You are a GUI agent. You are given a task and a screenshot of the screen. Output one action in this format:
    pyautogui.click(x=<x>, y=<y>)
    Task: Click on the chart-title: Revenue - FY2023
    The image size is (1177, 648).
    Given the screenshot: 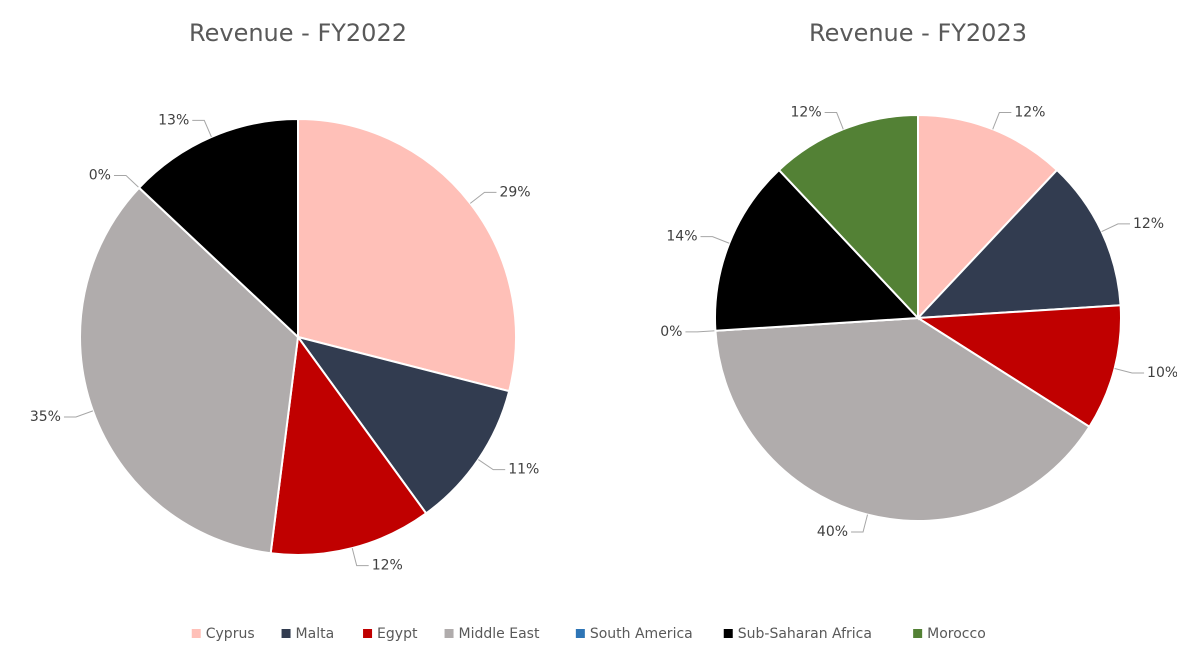 What is the action you would take?
    pyautogui.click(x=918, y=33)
    